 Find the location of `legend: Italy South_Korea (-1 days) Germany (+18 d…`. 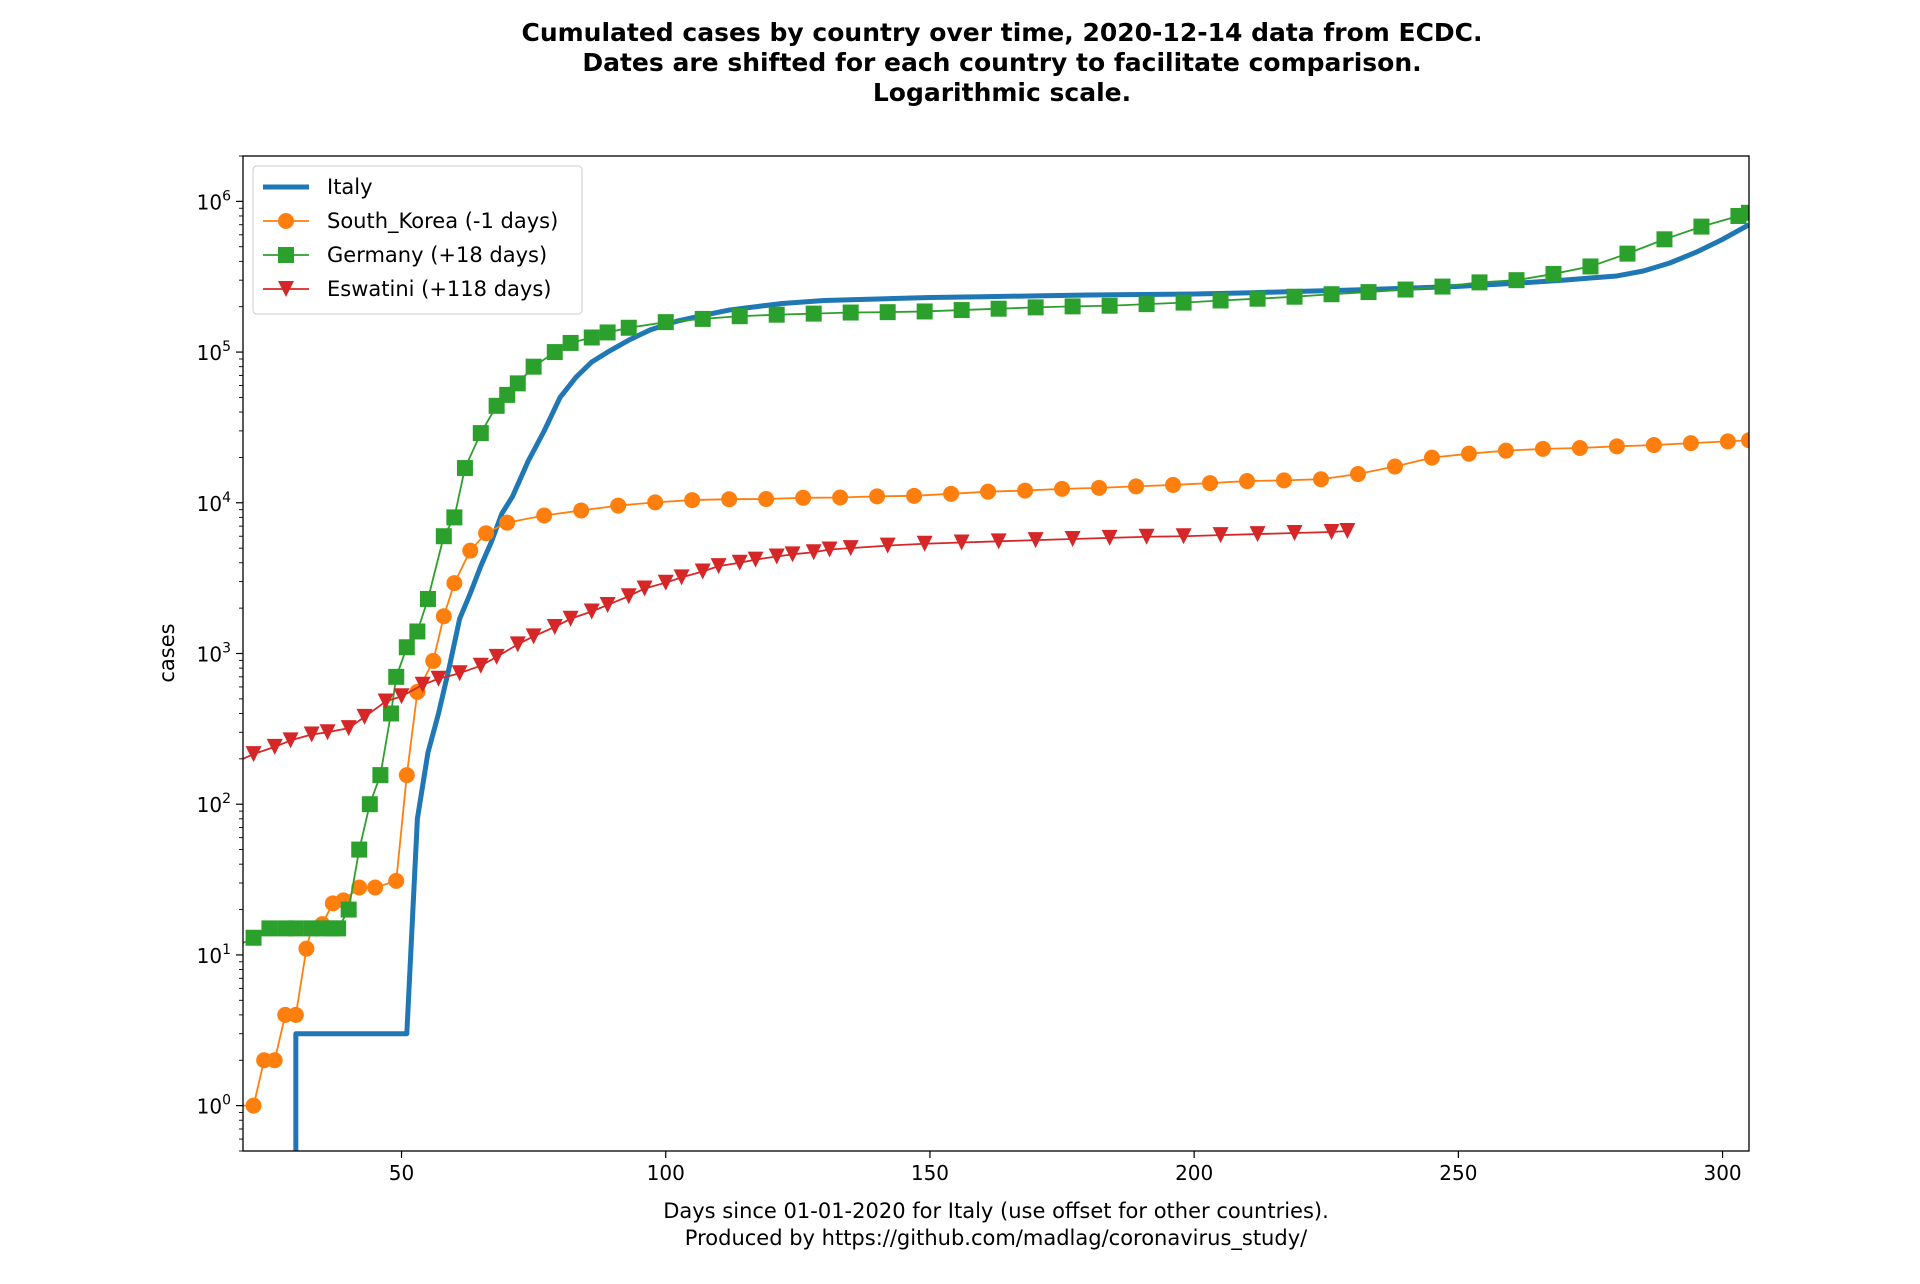

legend: Italy South_Korea (-1 days) Germany (+18 d… is located at coordinates (417, 240).